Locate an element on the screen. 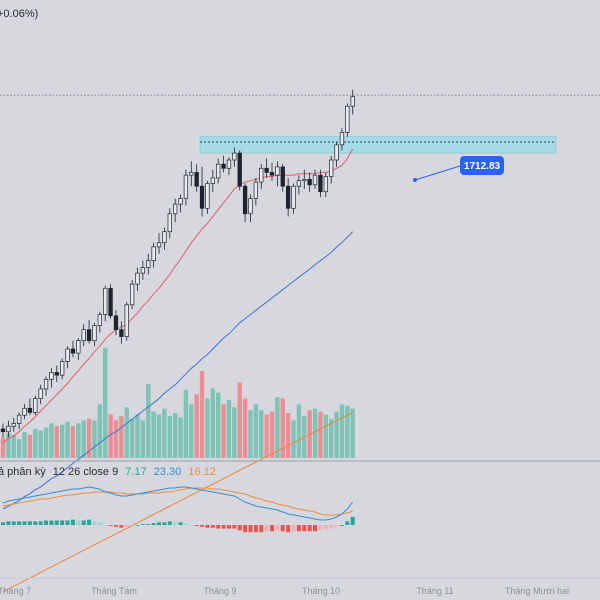  macd-legend: ả phân kỳ 12 26 close 9 7.17 23.30 16.12 is located at coordinates (108, 472).